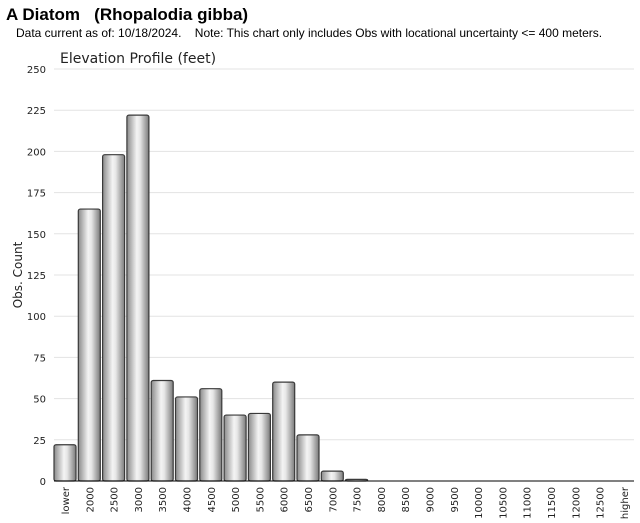  Describe the element at coordinates (382, 499) in the screenshot. I see `x-tick-label: 8000` at that location.